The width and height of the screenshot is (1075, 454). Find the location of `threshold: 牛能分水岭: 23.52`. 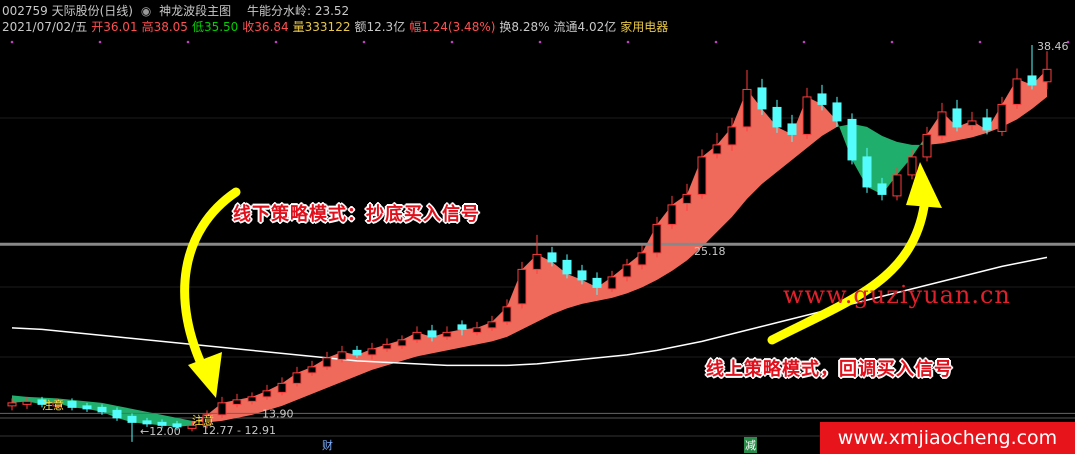

threshold: 牛能分水岭: 23.52 is located at coordinates (298, 11).